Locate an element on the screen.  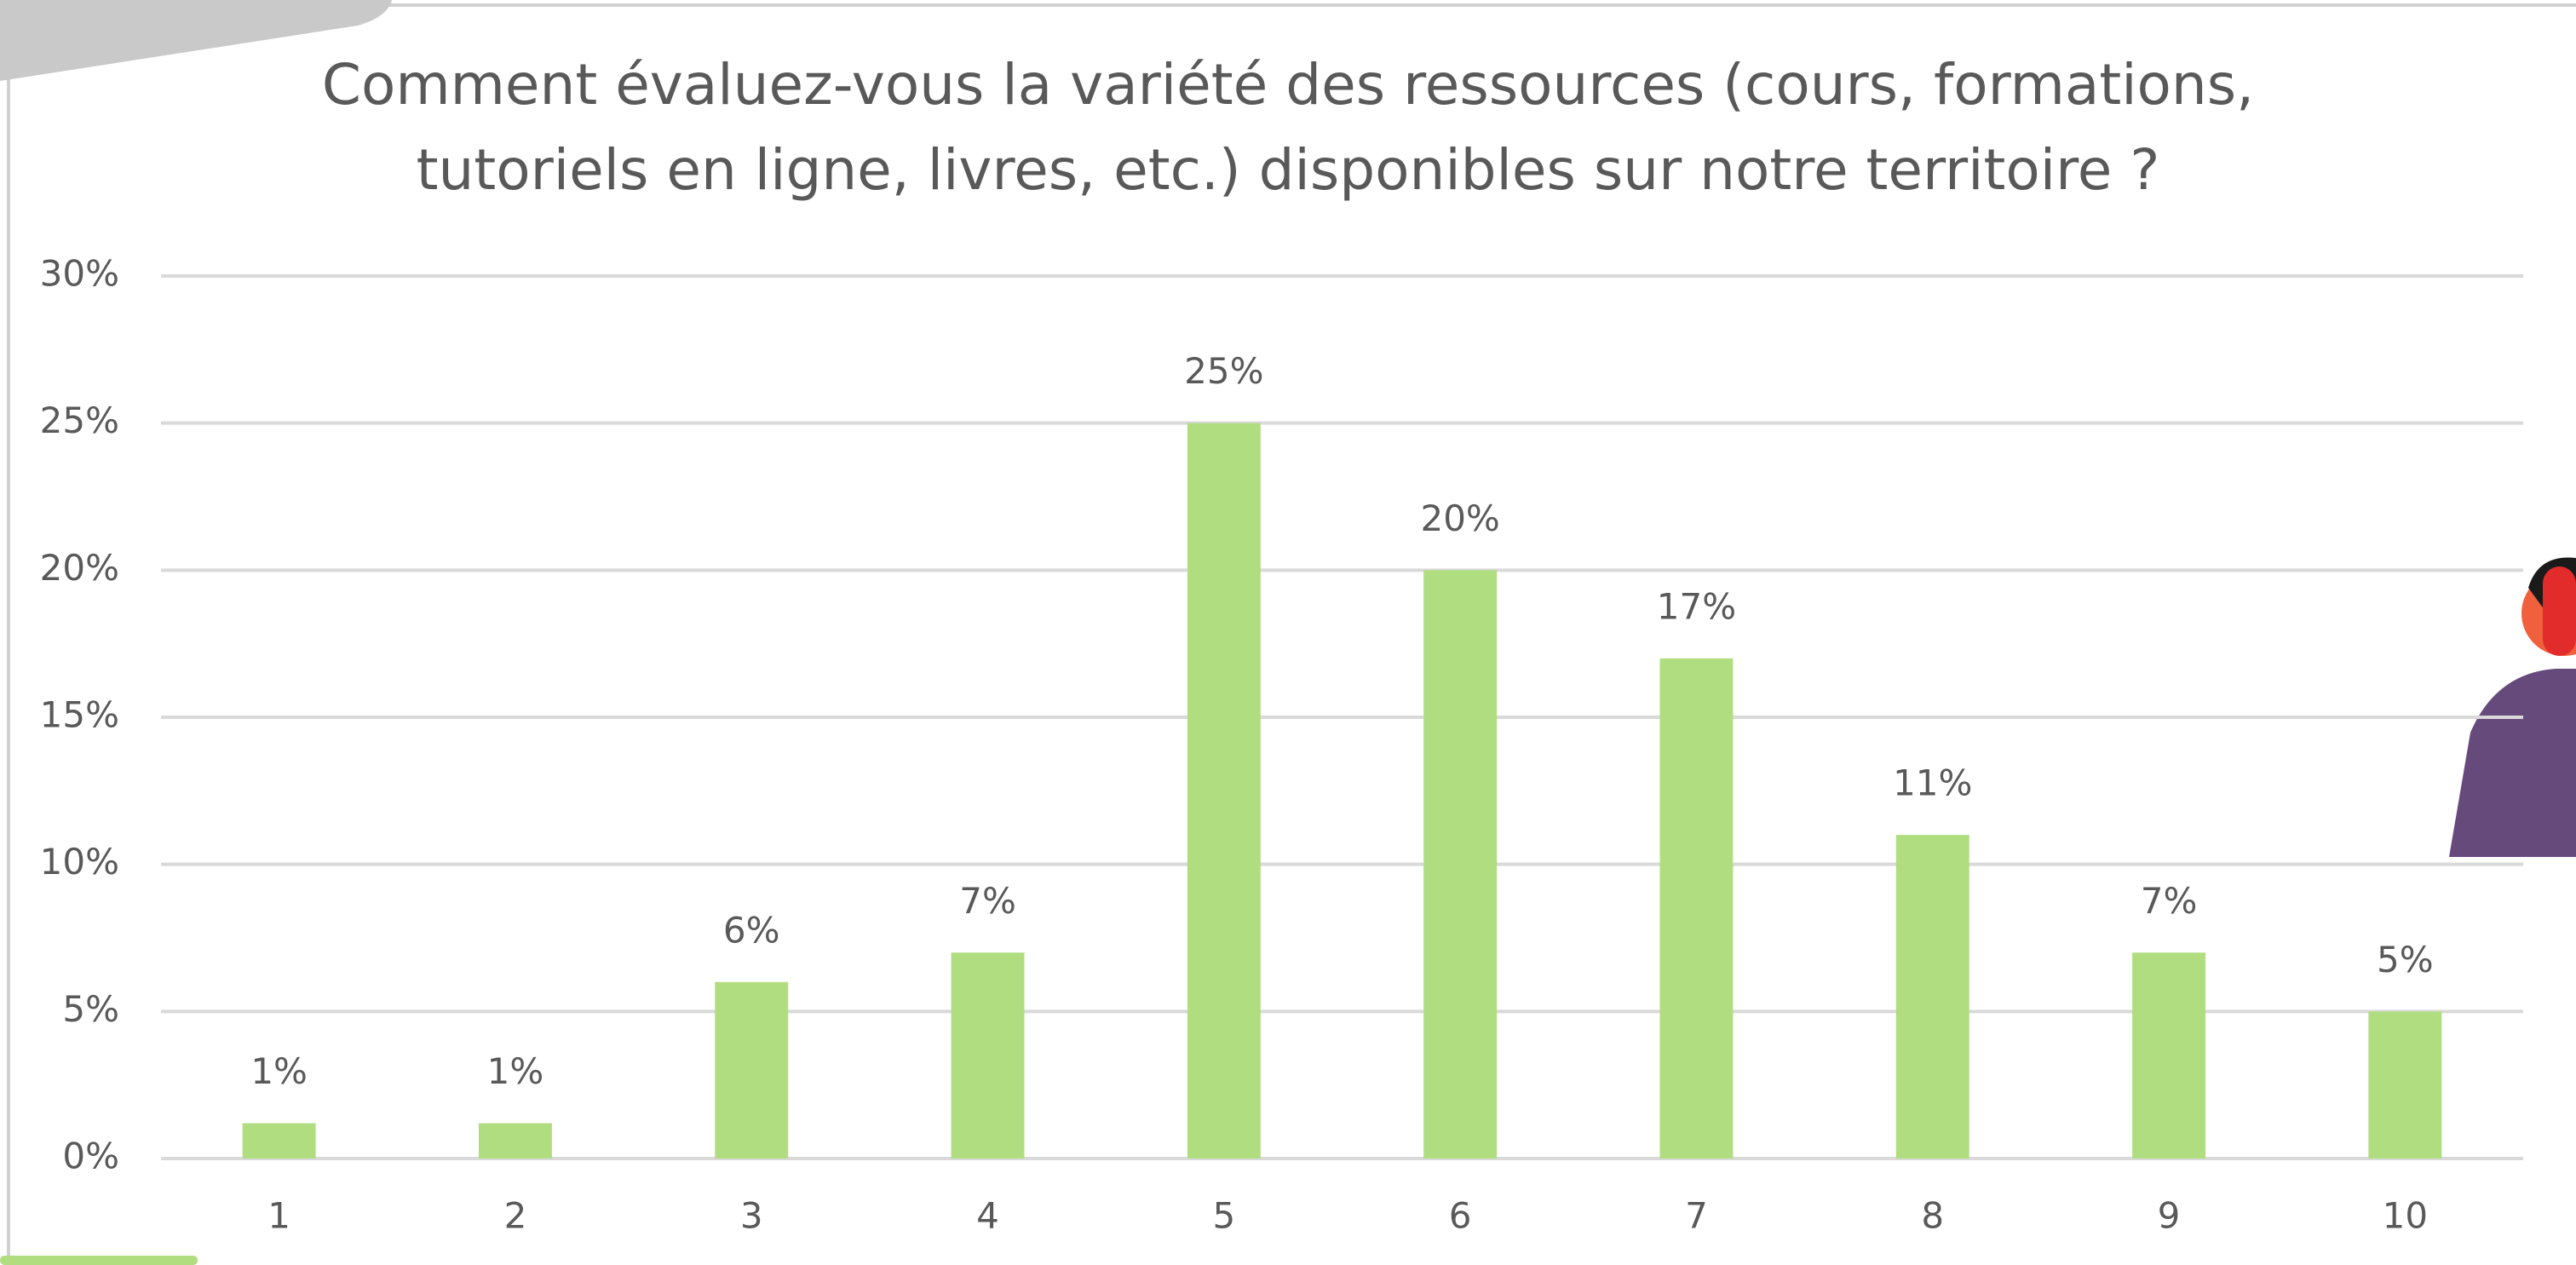
y-tick-label: 25% is located at coordinates (80, 421).